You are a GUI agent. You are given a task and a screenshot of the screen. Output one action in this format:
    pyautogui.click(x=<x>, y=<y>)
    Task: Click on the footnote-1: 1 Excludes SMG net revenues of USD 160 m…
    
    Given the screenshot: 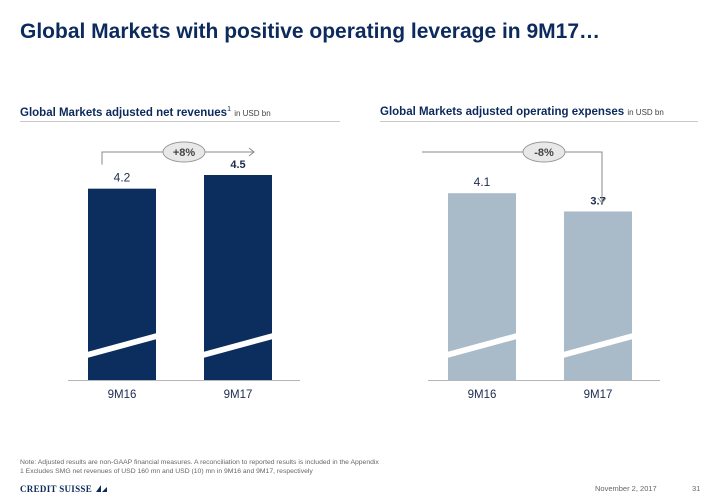 What is the action you would take?
    pyautogui.click(x=166, y=471)
    